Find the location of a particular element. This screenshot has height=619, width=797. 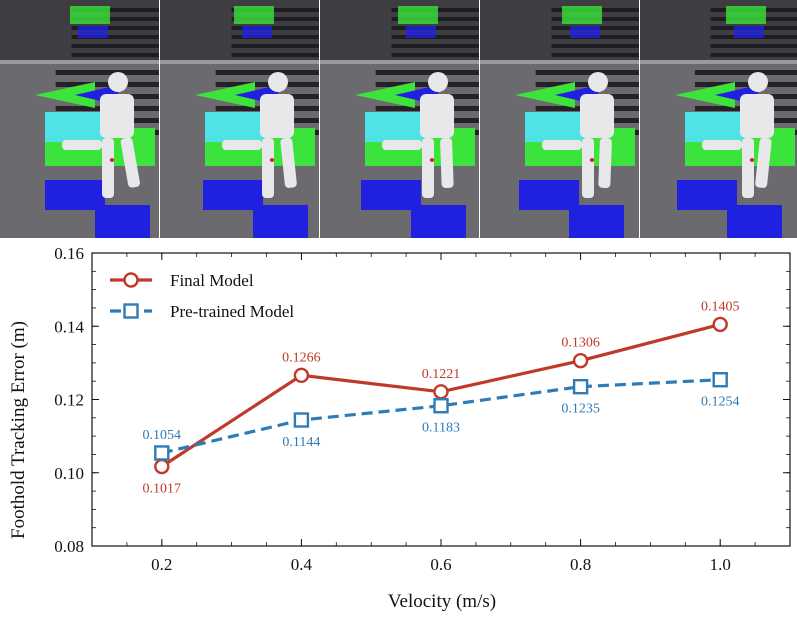

pretrained-model-data-label: 0.1183 is located at coordinates (441, 428).